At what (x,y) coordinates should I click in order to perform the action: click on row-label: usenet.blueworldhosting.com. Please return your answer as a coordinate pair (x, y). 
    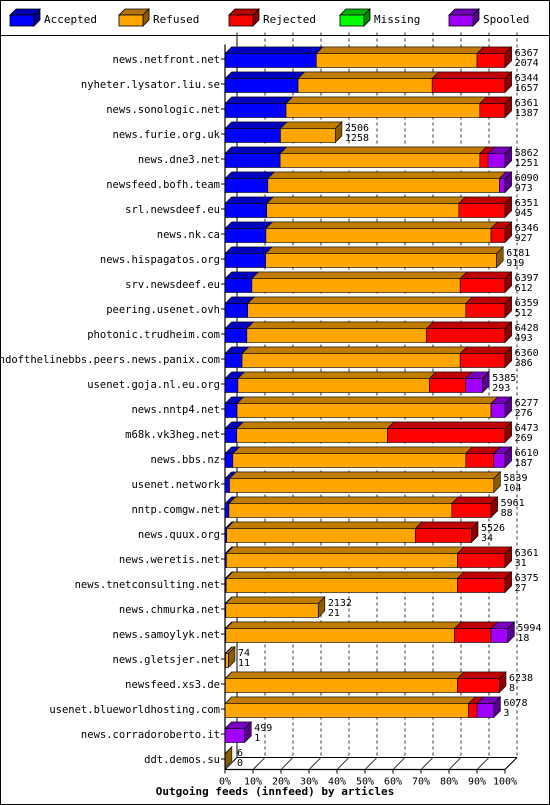
    Looking at the image, I should click on (134, 710).